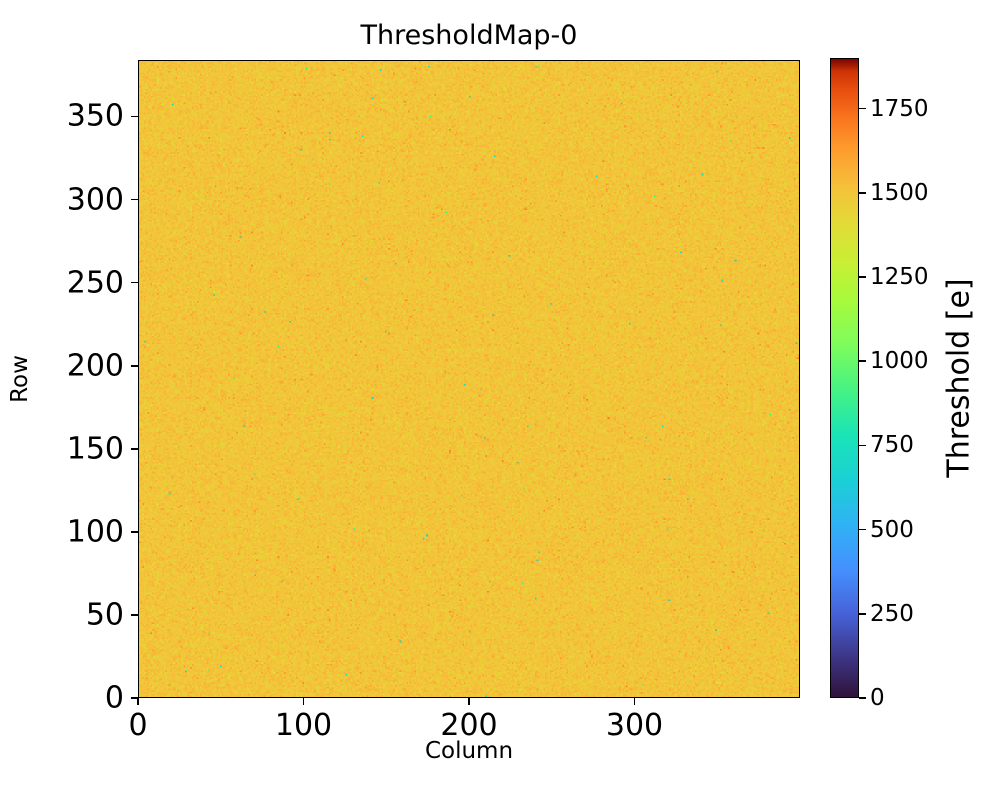 This screenshot has width=1000, height=800. Describe the element at coordinates (95, 200) in the screenshot. I see `y-tick-label: 300` at that location.